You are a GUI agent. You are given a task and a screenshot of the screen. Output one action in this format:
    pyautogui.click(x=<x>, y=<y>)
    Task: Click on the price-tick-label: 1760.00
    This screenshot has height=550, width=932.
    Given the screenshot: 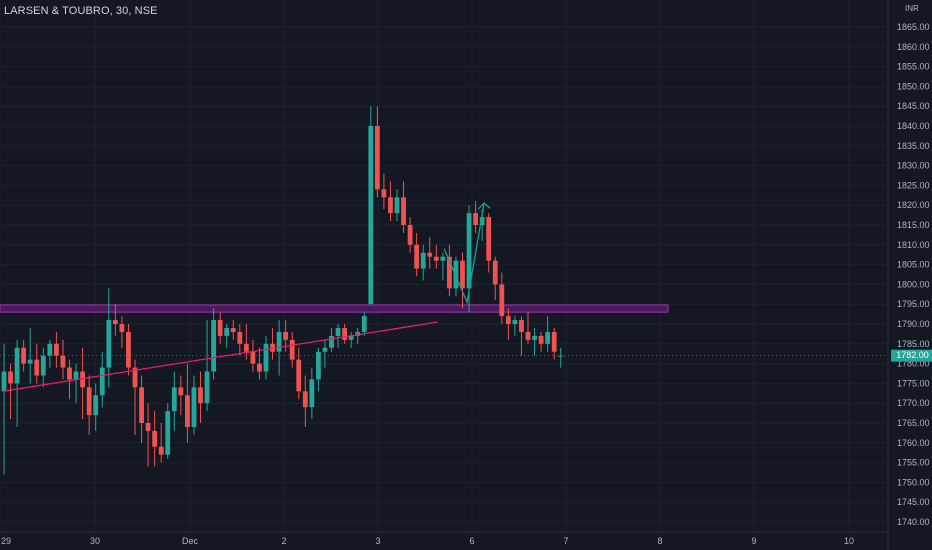 What is the action you would take?
    pyautogui.click(x=913, y=443)
    